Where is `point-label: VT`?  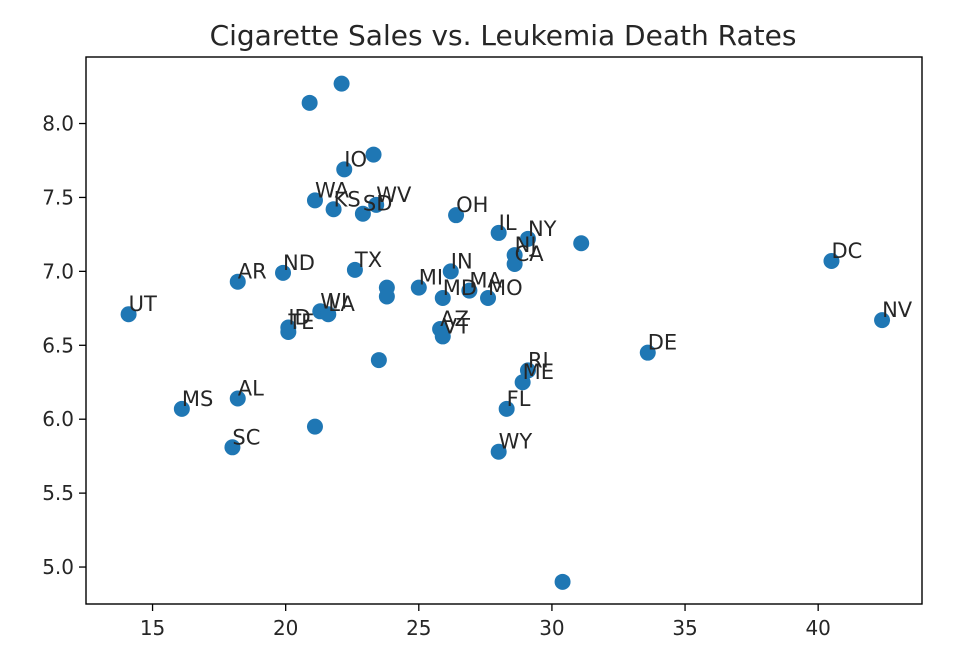
point-label: VT is located at coordinates (456, 326).